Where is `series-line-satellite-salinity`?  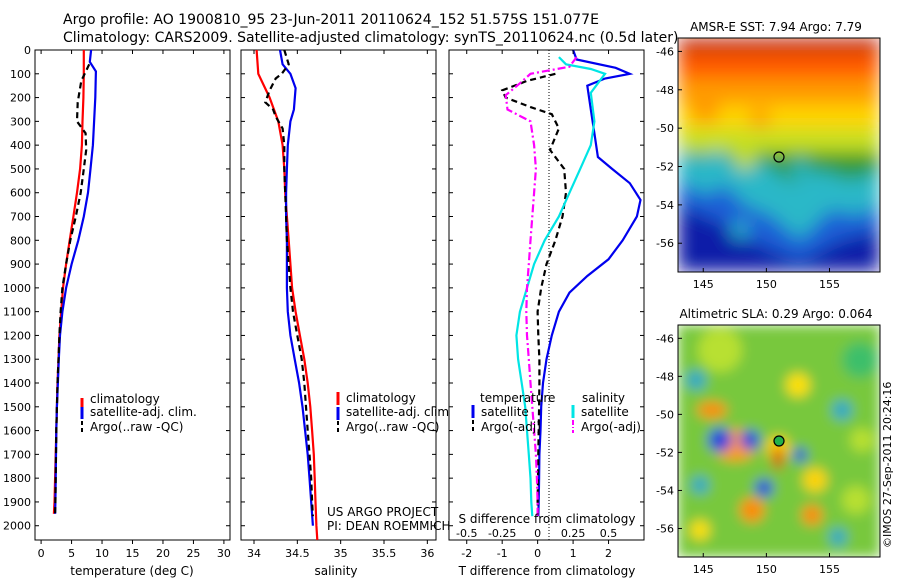
series-line-satellite-salinity is located at coordinates (561, 286).